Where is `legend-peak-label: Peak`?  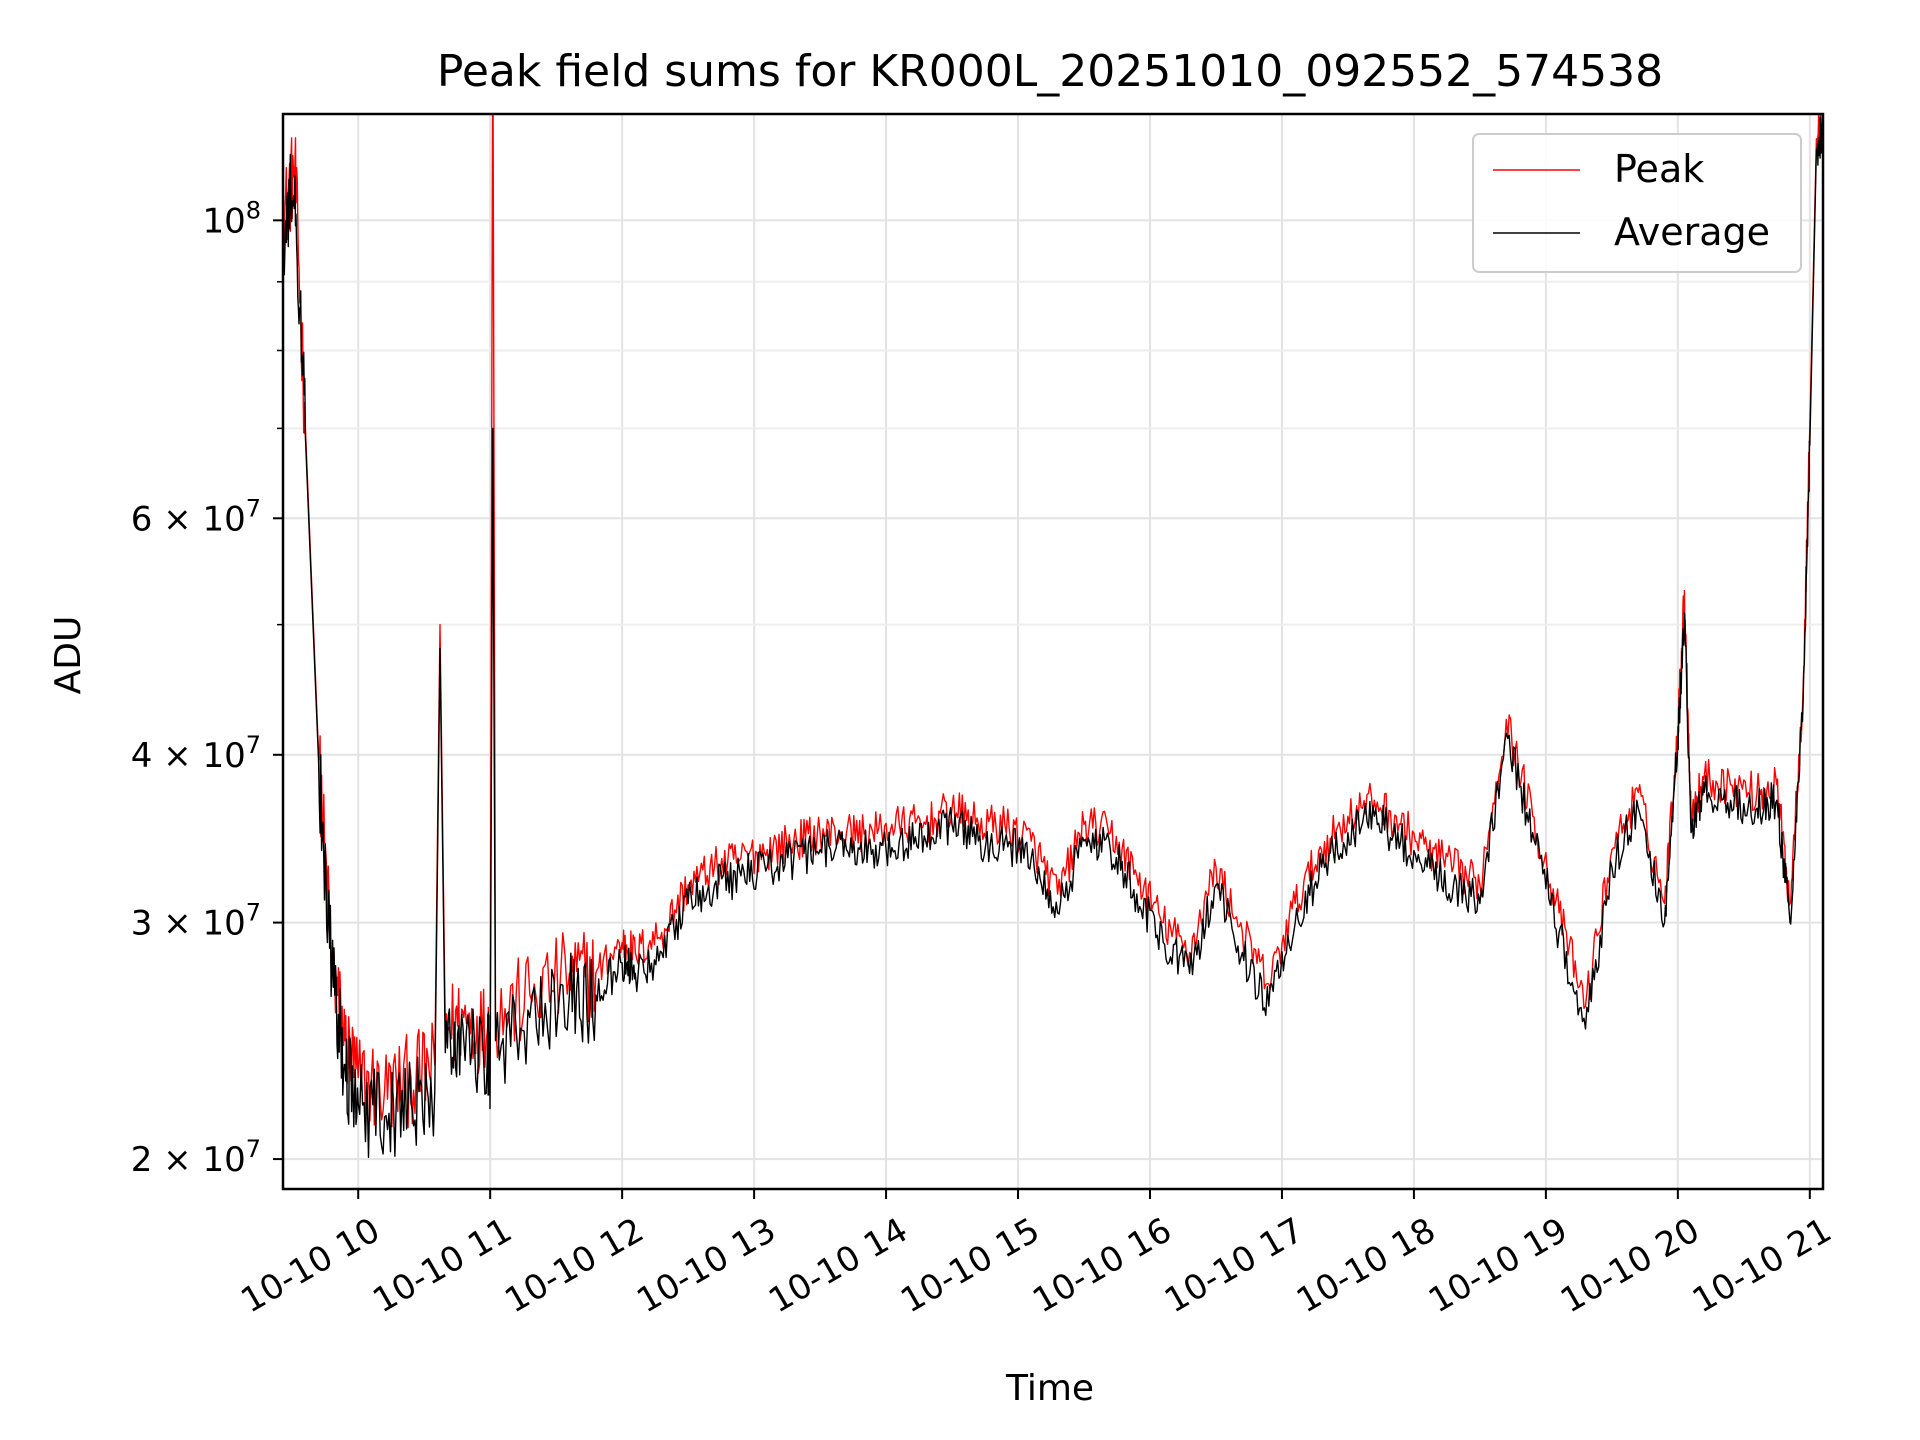
legend-peak-label: Peak is located at coordinates (1659, 169).